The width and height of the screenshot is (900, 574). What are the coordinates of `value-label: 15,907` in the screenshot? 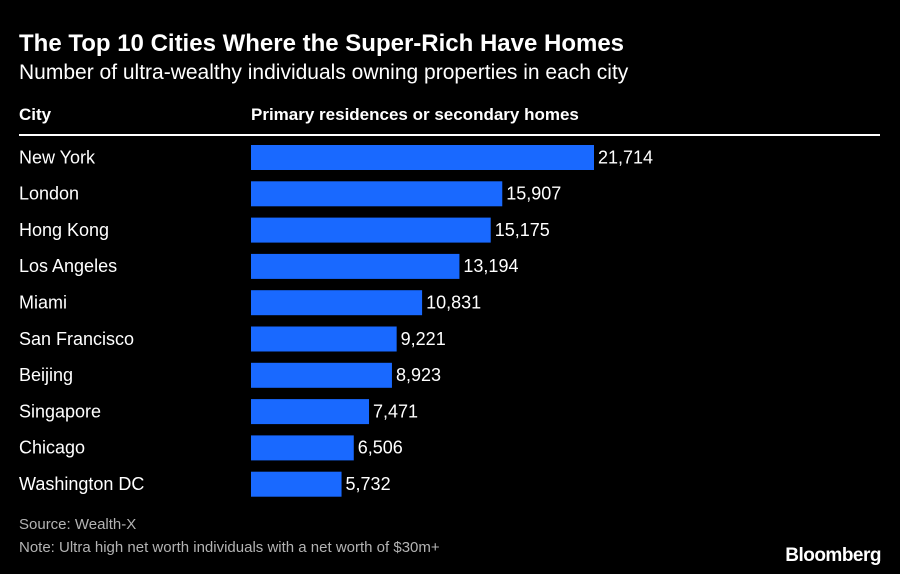 It's located at (533, 194).